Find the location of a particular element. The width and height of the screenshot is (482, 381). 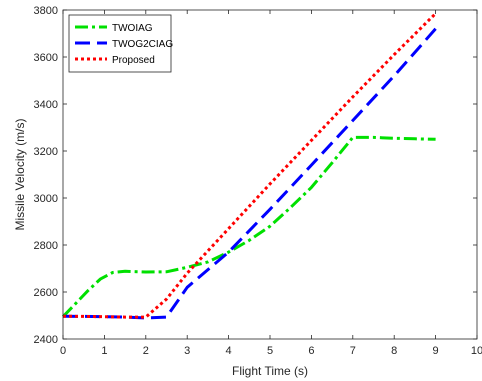

legend: TWOIAG TWOG2CIAG Proposed is located at coordinates (120, 43).